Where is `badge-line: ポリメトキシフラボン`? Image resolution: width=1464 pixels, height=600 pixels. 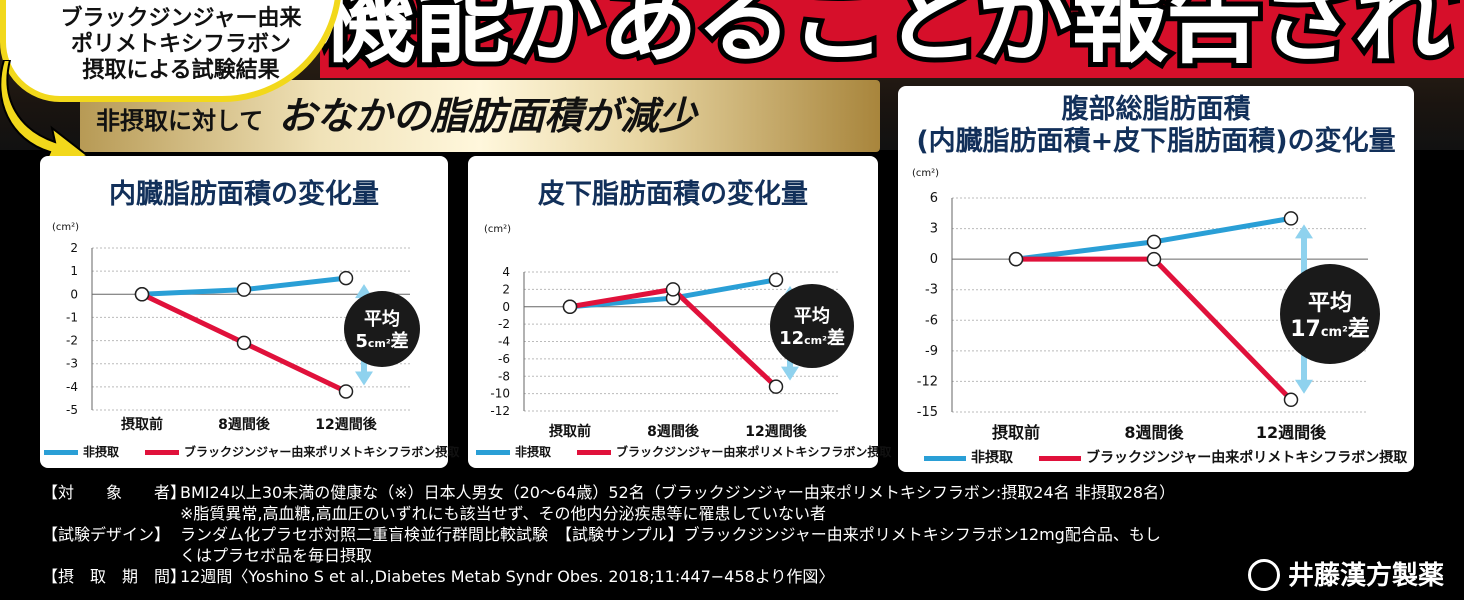 badge-line: ポリメトキシフラボン is located at coordinates (180, 45).